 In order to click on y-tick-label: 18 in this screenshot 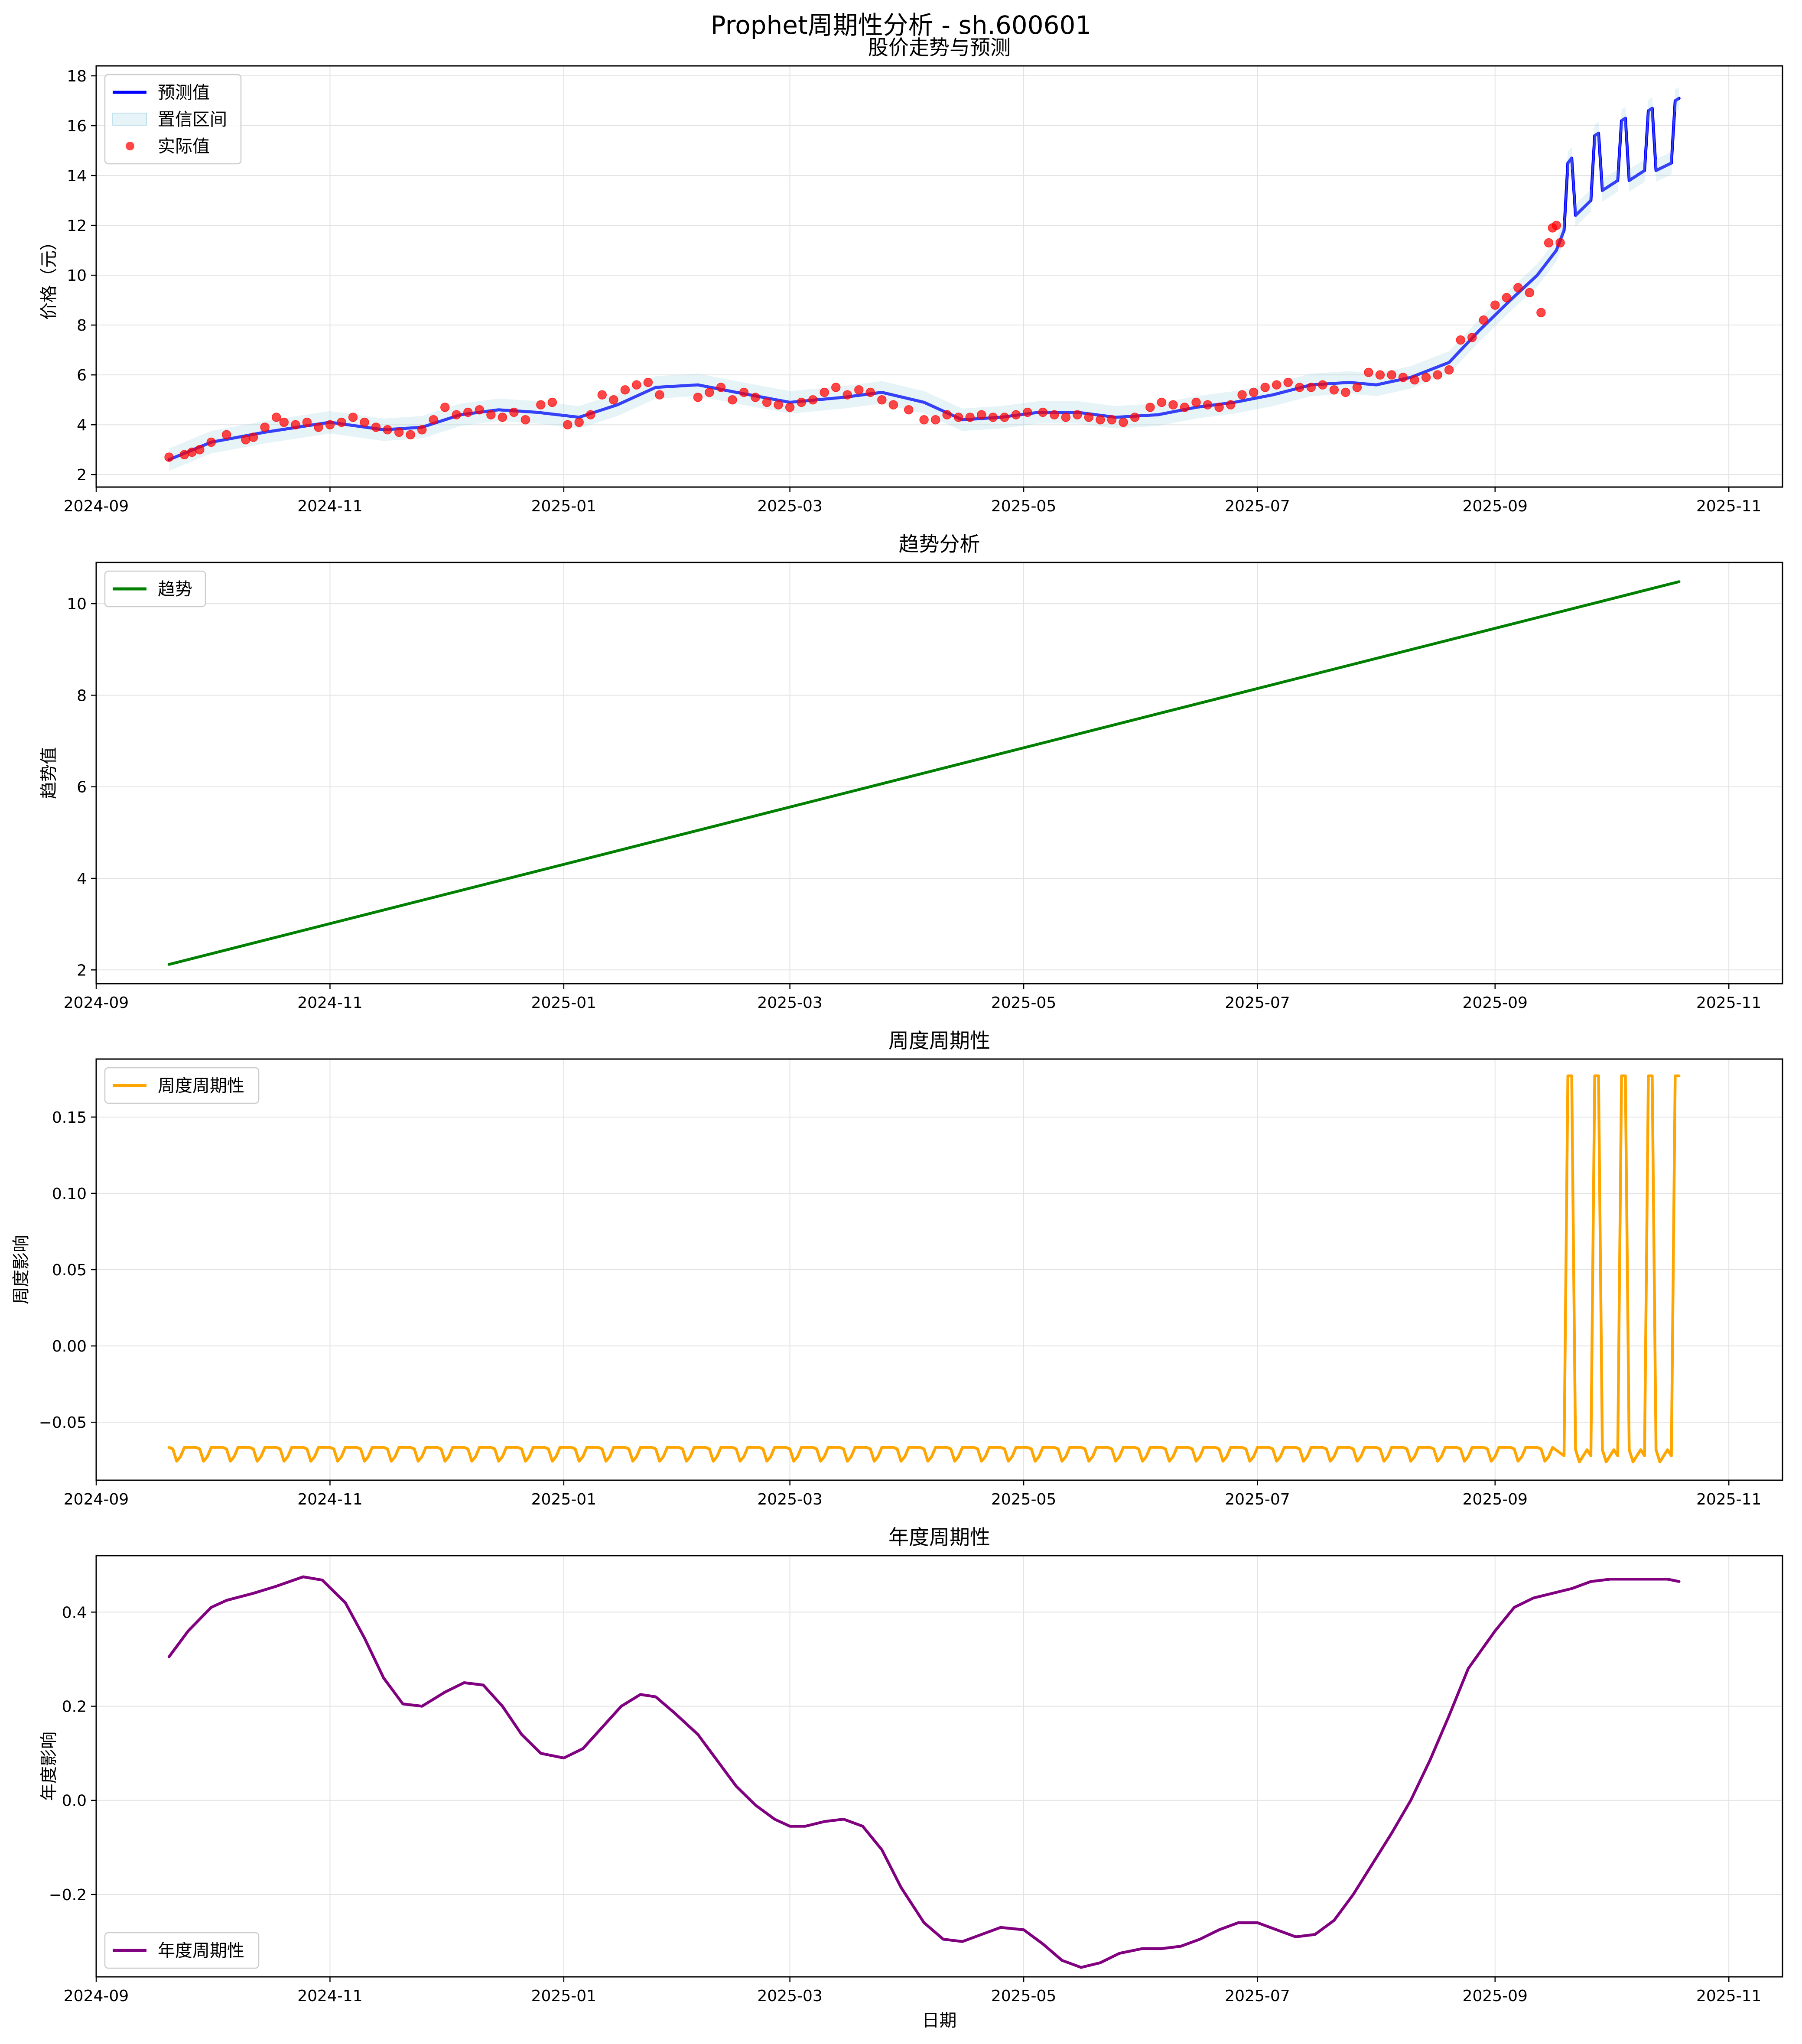, I will do `click(77, 77)`.